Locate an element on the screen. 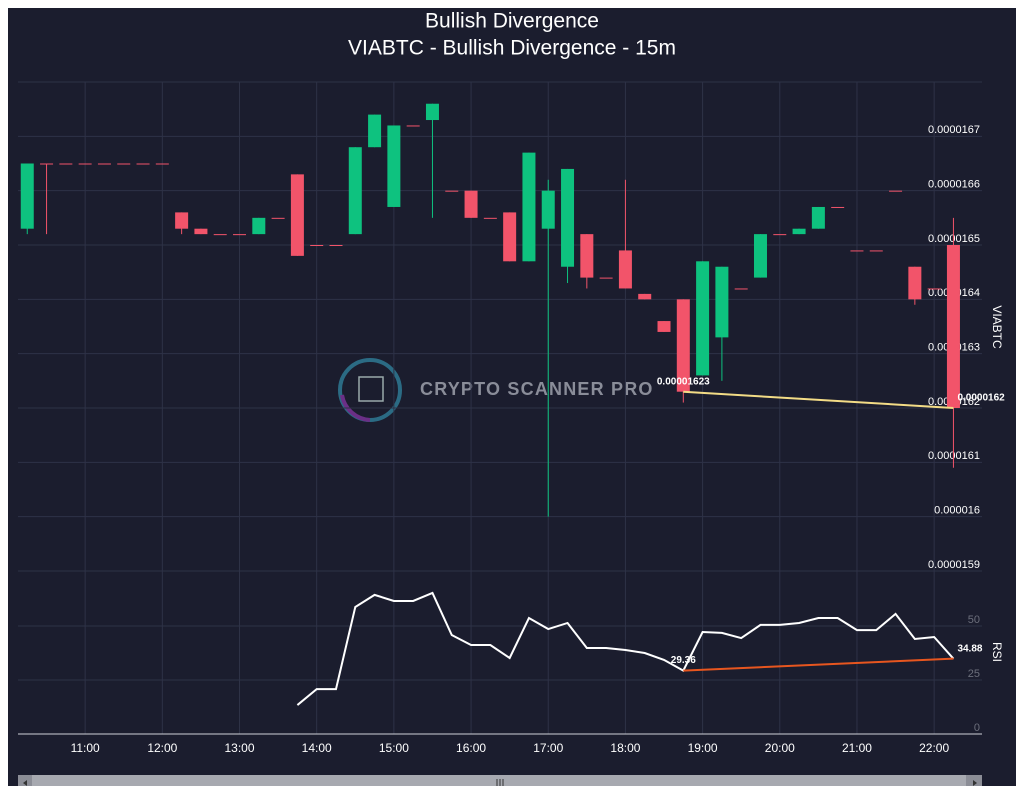  x-tick-label: 17:00 is located at coordinates (548, 748).